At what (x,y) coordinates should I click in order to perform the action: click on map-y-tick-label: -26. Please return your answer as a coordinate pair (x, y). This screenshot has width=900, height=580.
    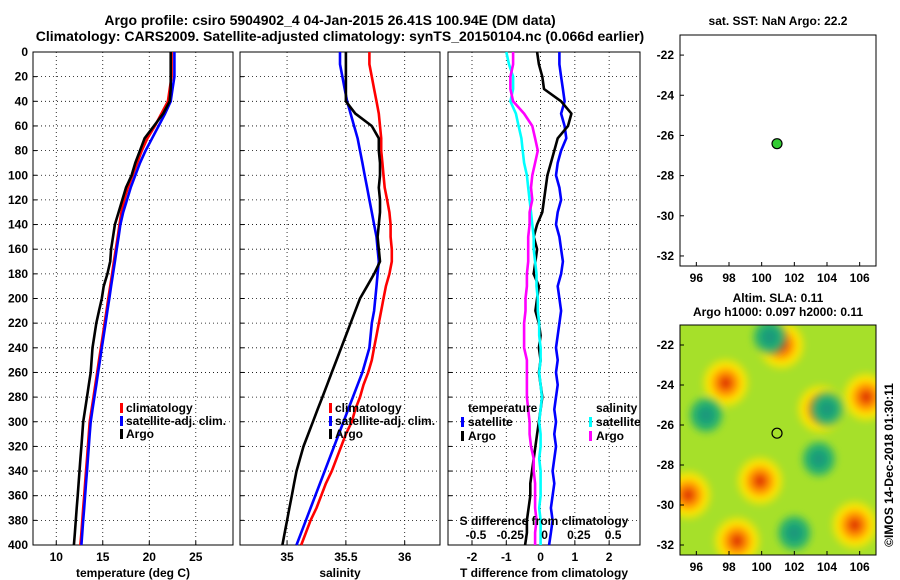
    Looking at the image, I should click on (666, 135).